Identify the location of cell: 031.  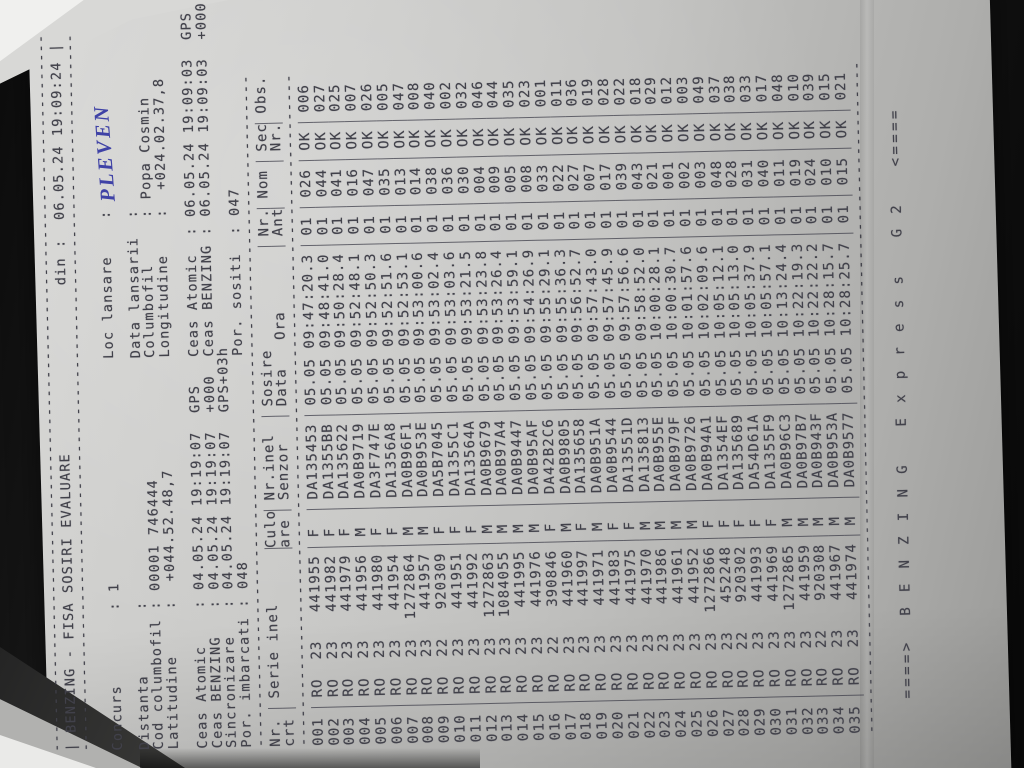
(792, 721).